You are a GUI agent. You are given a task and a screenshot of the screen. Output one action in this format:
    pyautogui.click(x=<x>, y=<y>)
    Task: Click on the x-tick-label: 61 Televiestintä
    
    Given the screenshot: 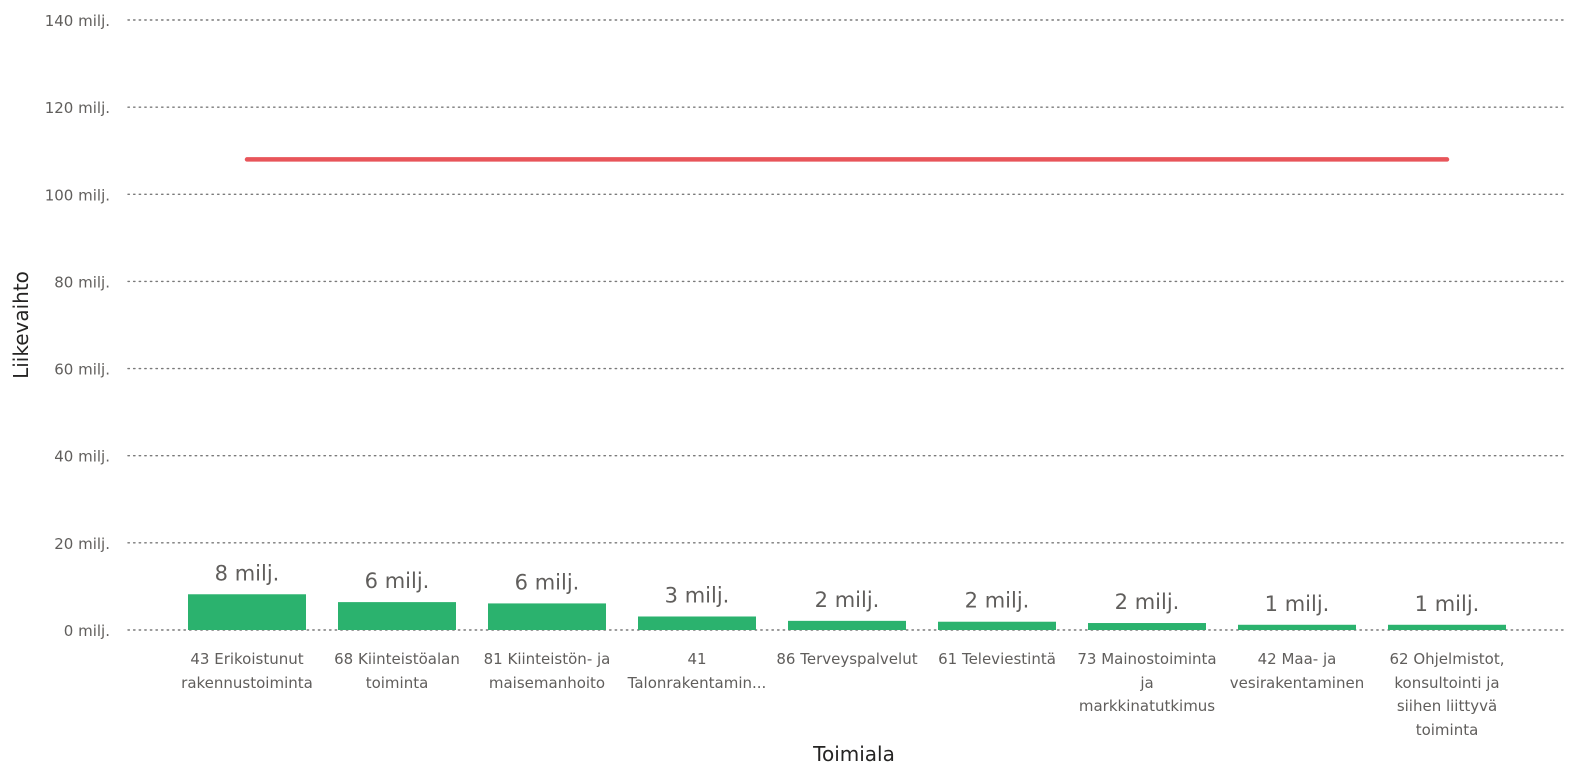 What is the action you would take?
    pyautogui.click(x=997, y=659)
    